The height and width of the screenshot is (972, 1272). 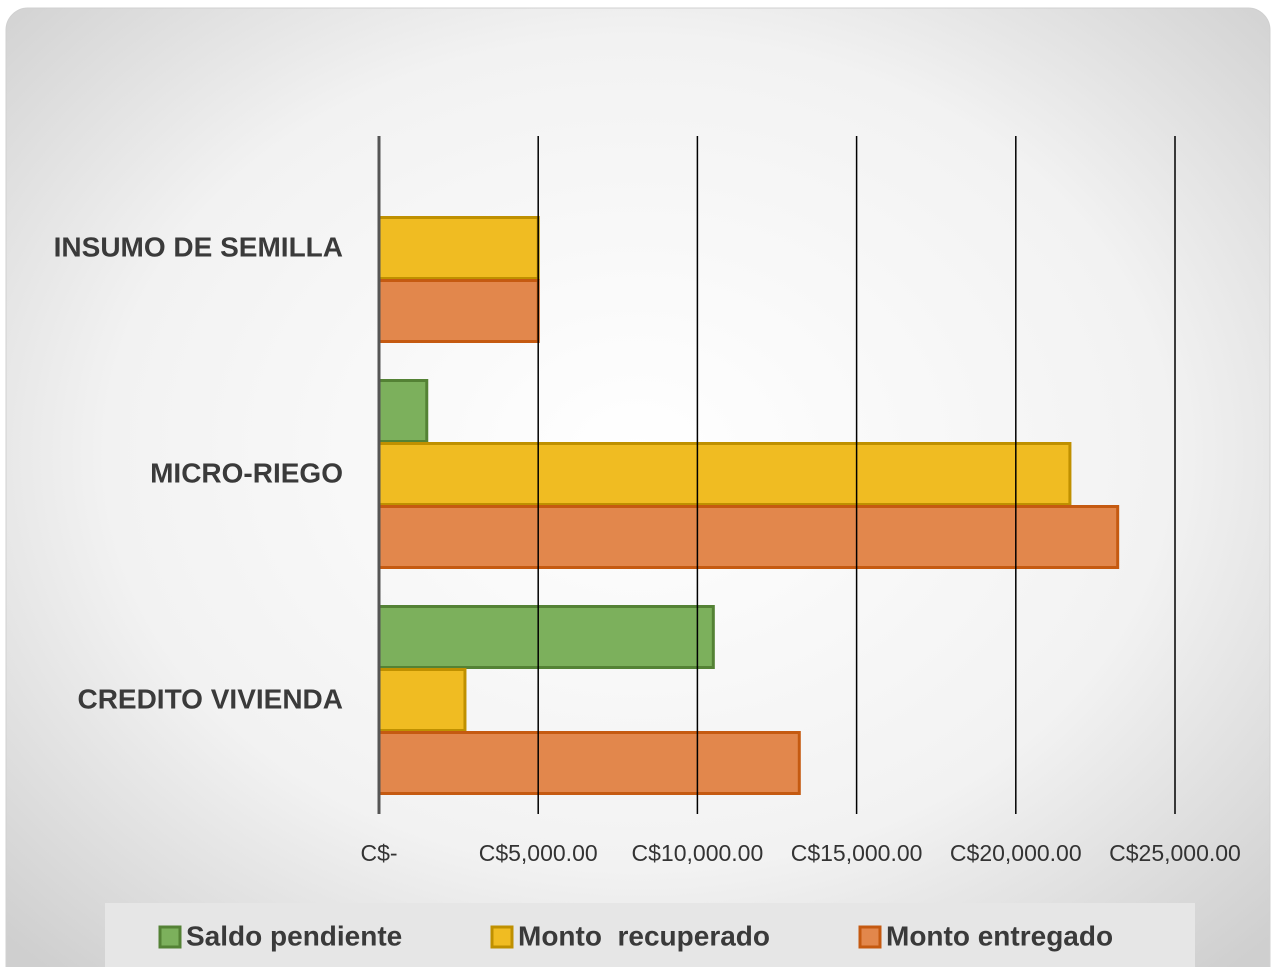 I want to click on x-tick-label: C$-, so click(x=378, y=853).